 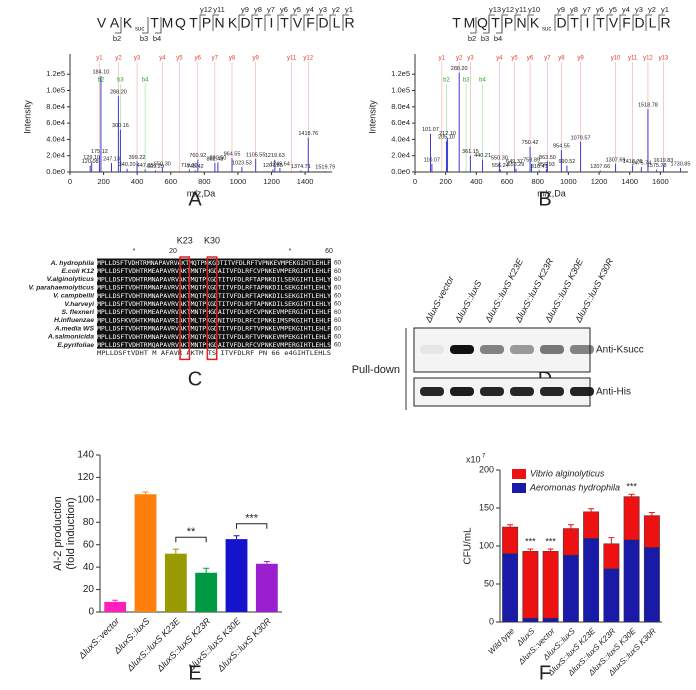 What do you see at coordinates (376, 370) in the screenshot?
I see `group-label: Pull-down` at bounding box center [376, 370].